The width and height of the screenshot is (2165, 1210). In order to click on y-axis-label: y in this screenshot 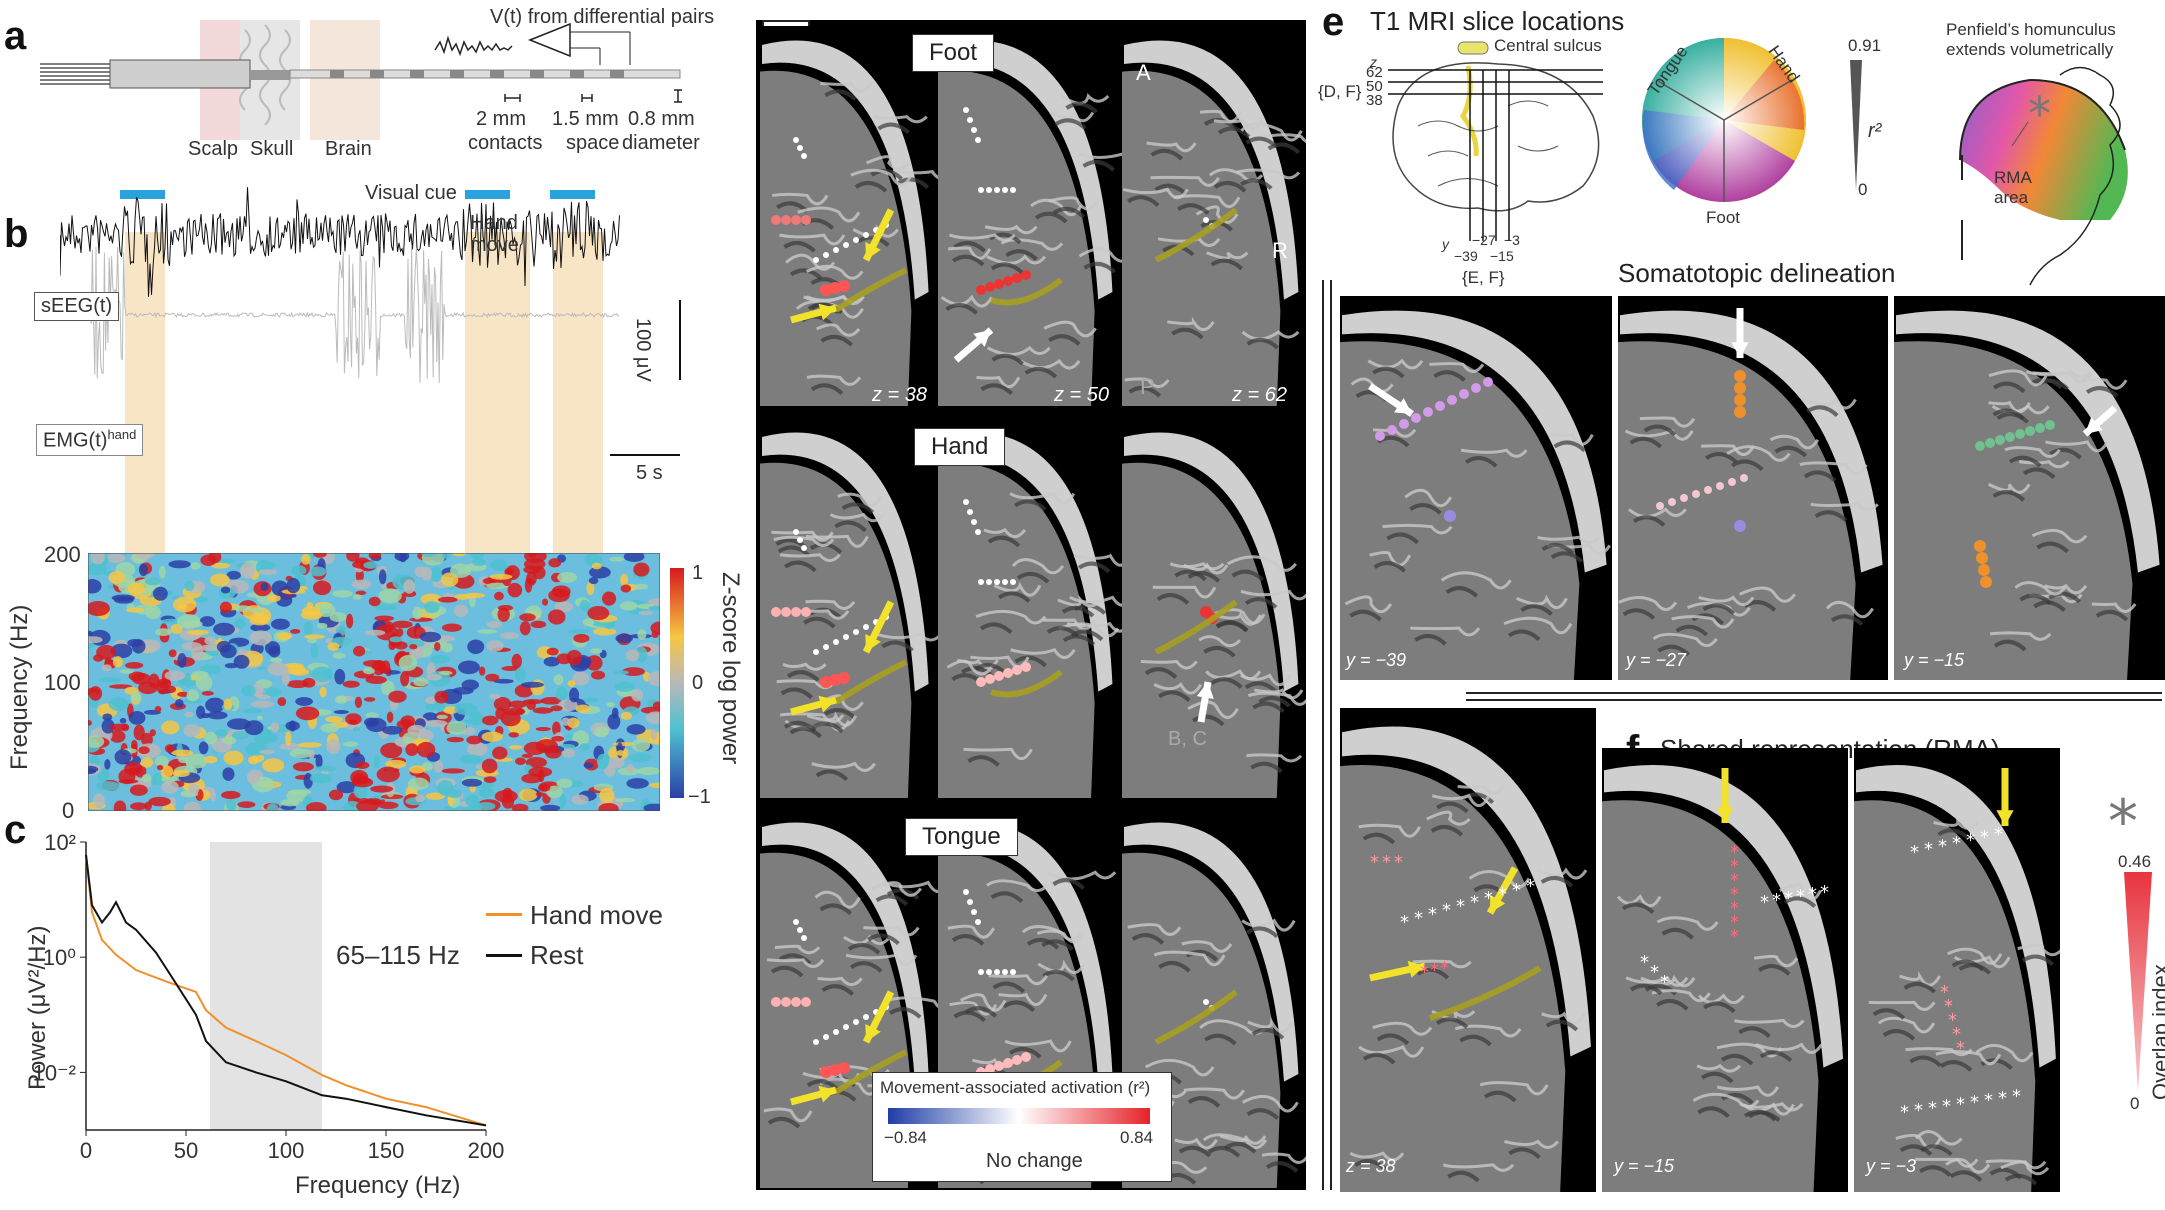, I will do `click(1445, 244)`.